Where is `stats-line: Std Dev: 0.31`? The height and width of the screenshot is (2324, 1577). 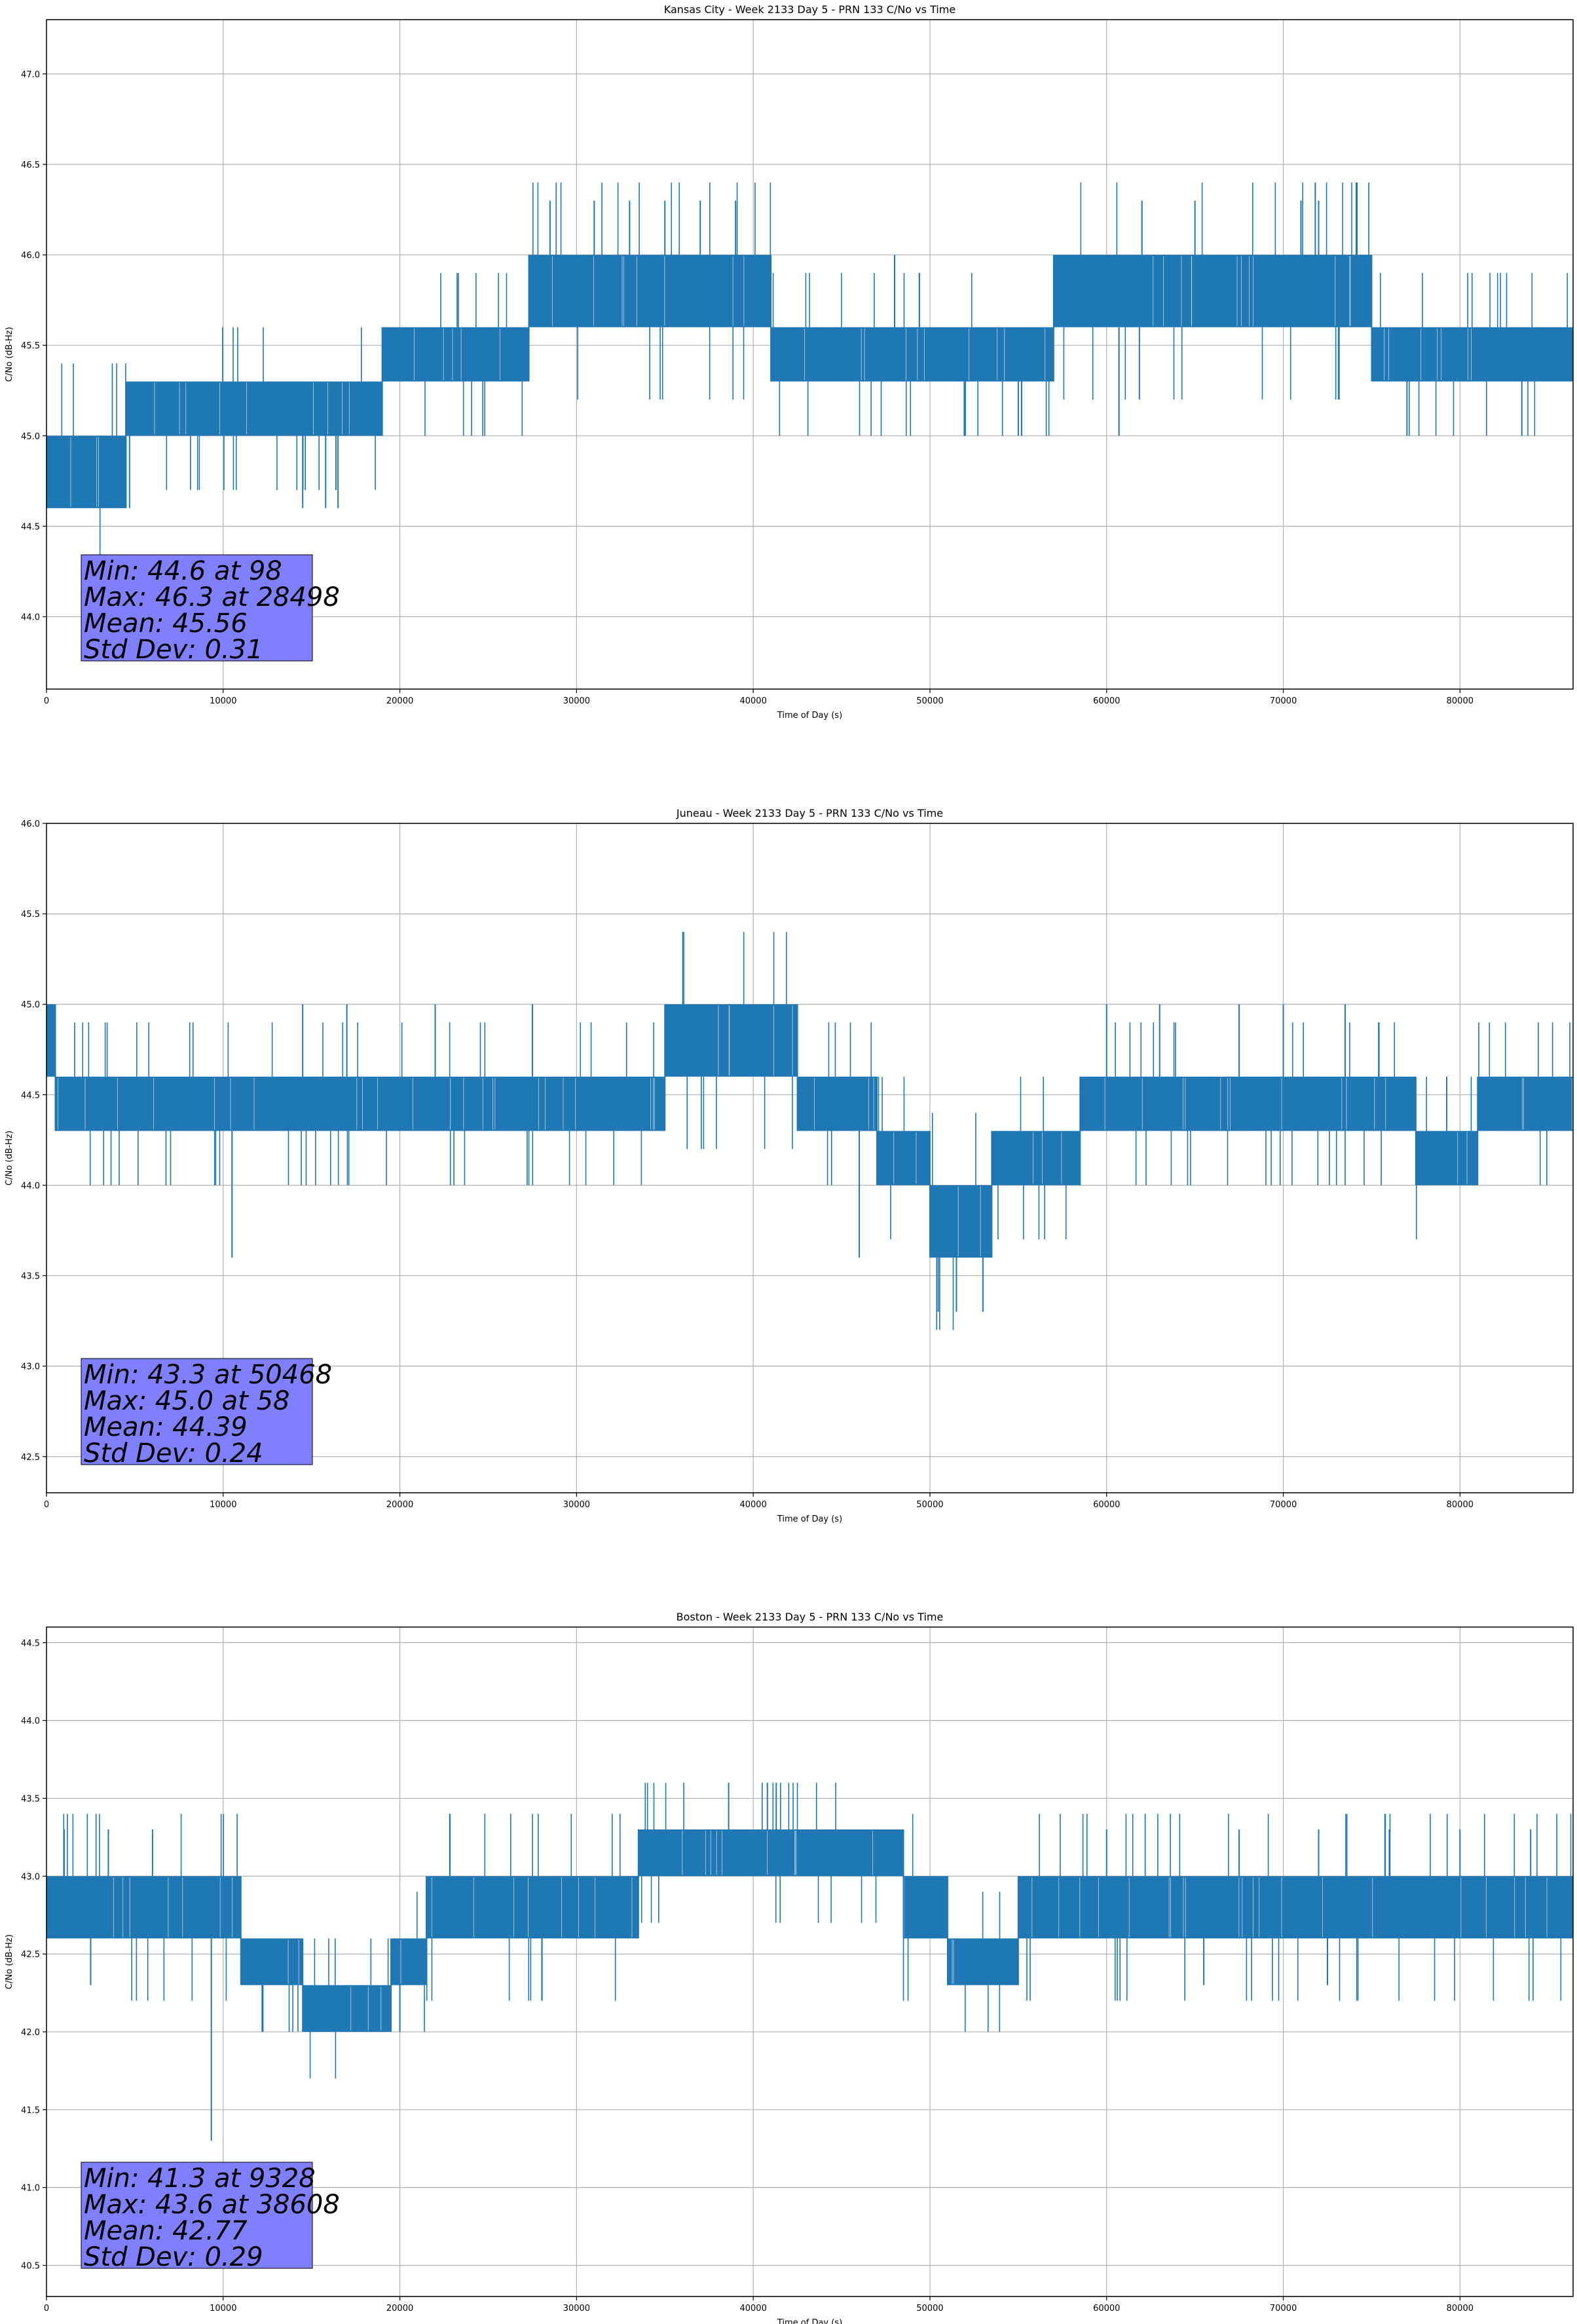
stats-line: Std Dev: 0.31 is located at coordinates (173, 650).